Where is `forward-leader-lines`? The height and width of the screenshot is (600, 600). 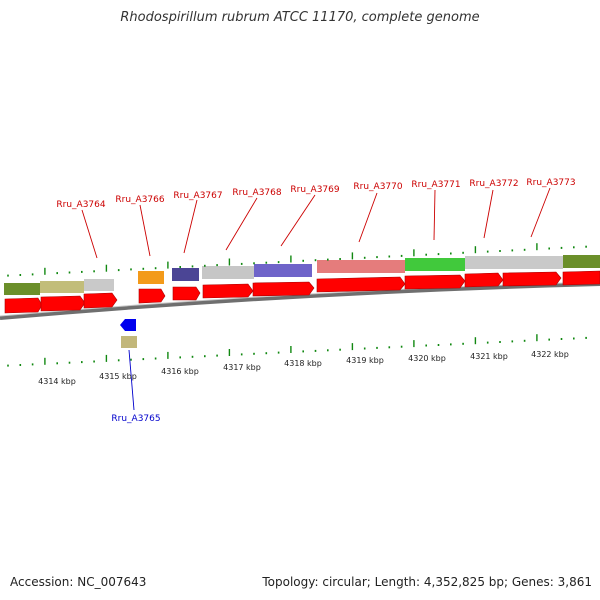
forward-leader-lines is located at coordinates (316, 223).